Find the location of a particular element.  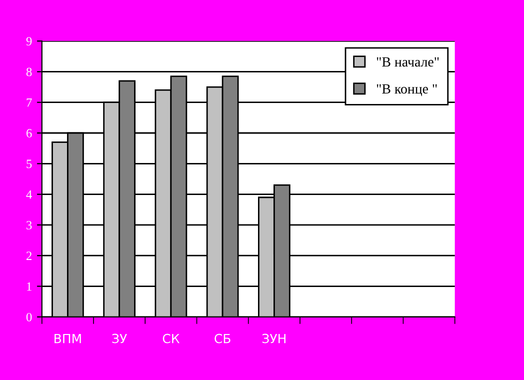

x-tick-label: ВПМ is located at coordinates (67, 339).